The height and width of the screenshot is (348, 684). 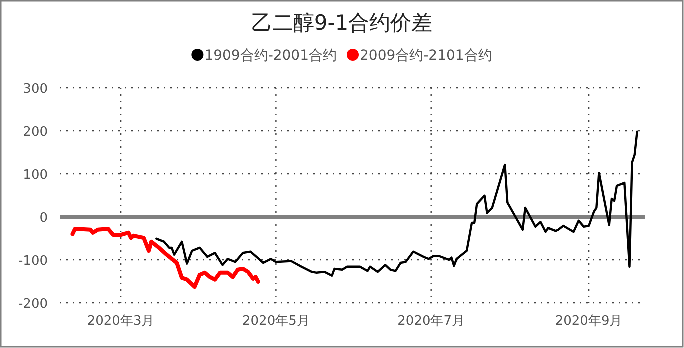 What do you see at coordinates (165, 258) in the screenshot?
I see `line-series` at bounding box center [165, 258].